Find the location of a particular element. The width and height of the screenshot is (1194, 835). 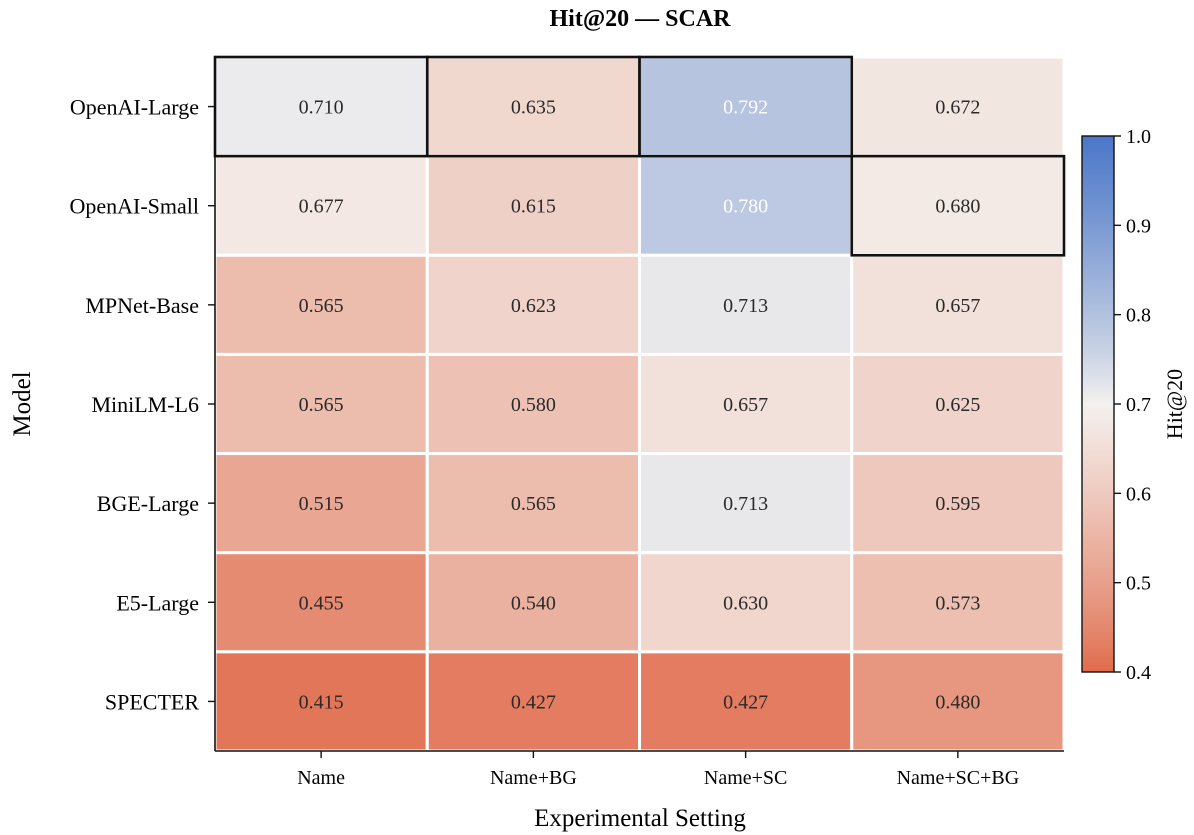

cell-value-label: 0.672 is located at coordinates (957, 108).